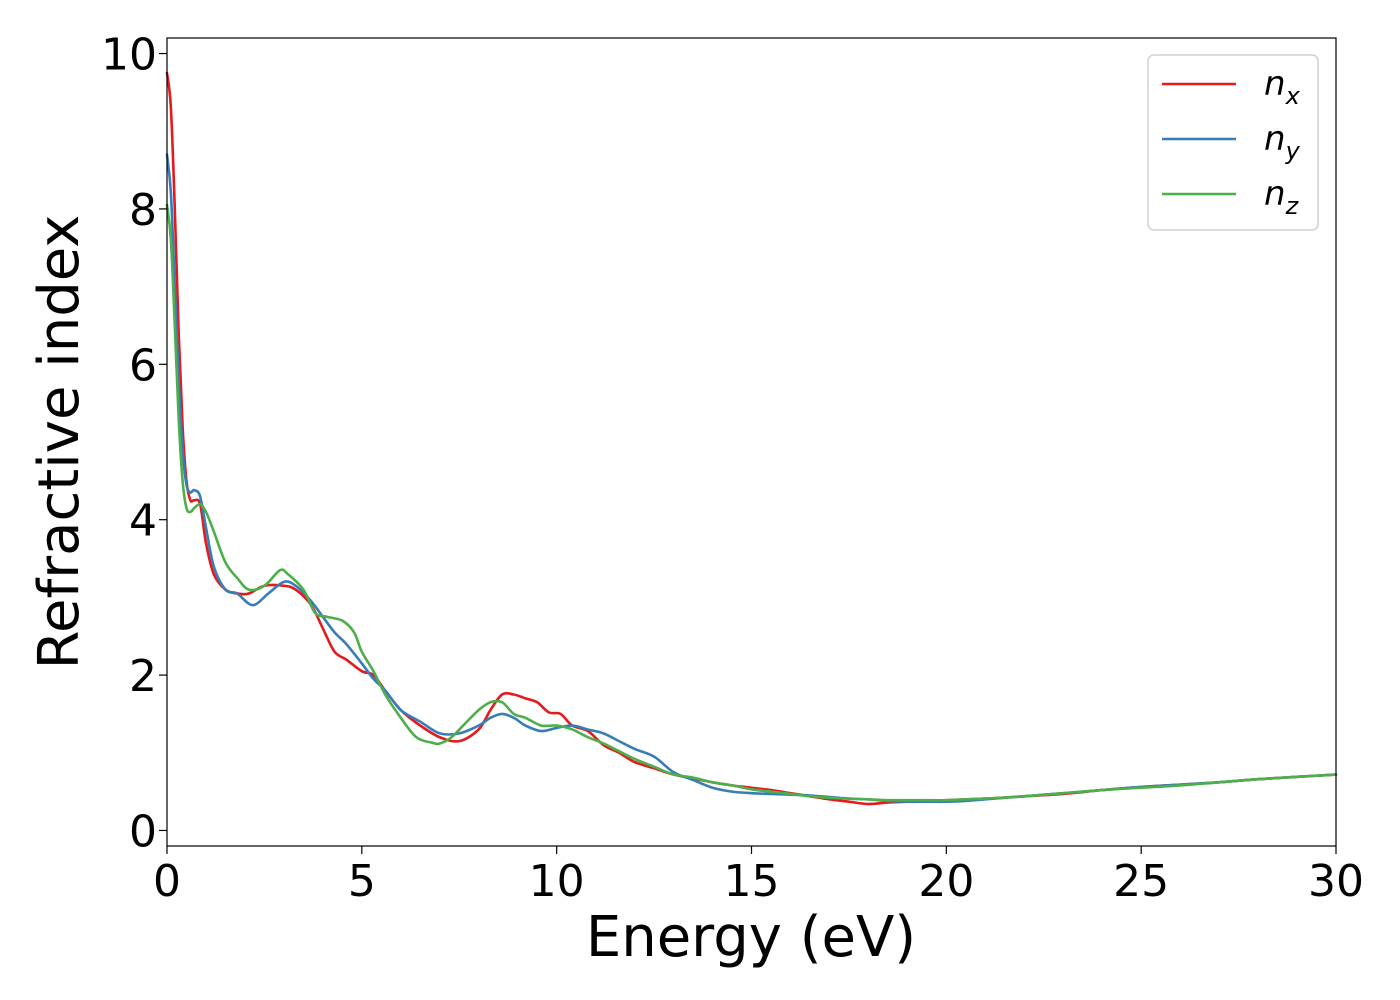 Image resolution: width=1400 pixels, height=1000 pixels. Describe the element at coordinates (134, 443) in the screenshot. I see `y-axis-ticks: 0 2 4 6 8 10` at that location.